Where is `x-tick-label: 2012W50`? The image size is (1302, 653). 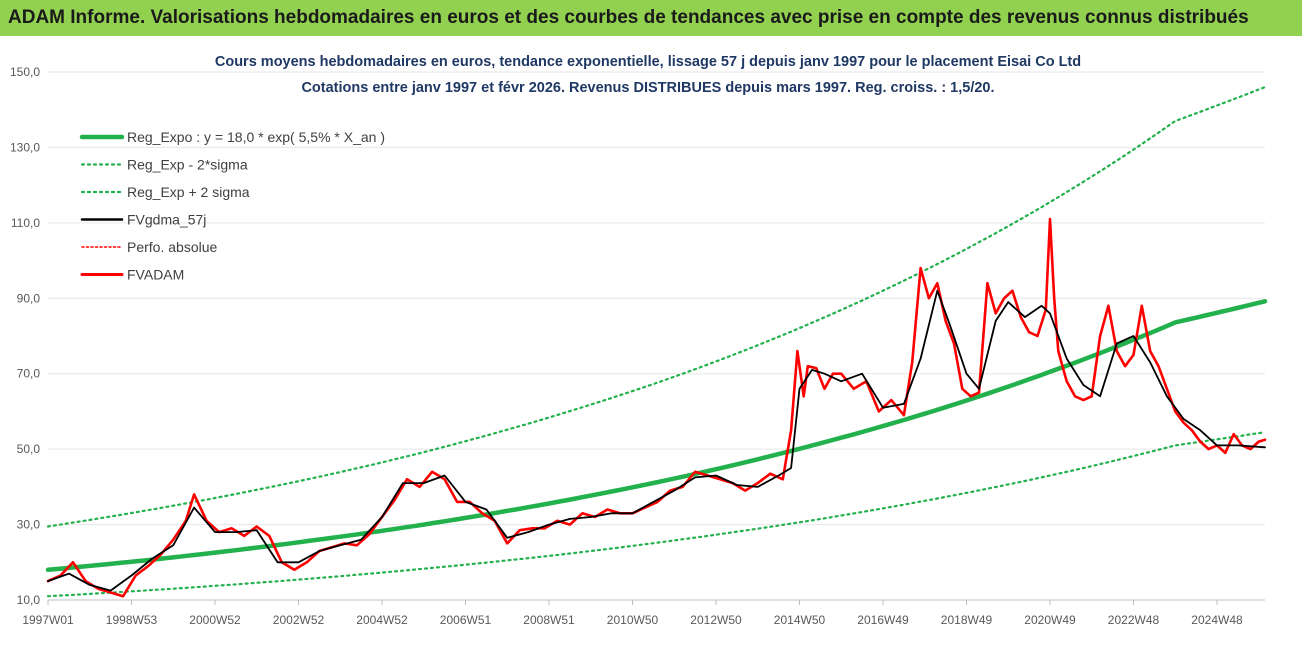
x-tick-label: 2012W50 is located at coordinates (716, 620).